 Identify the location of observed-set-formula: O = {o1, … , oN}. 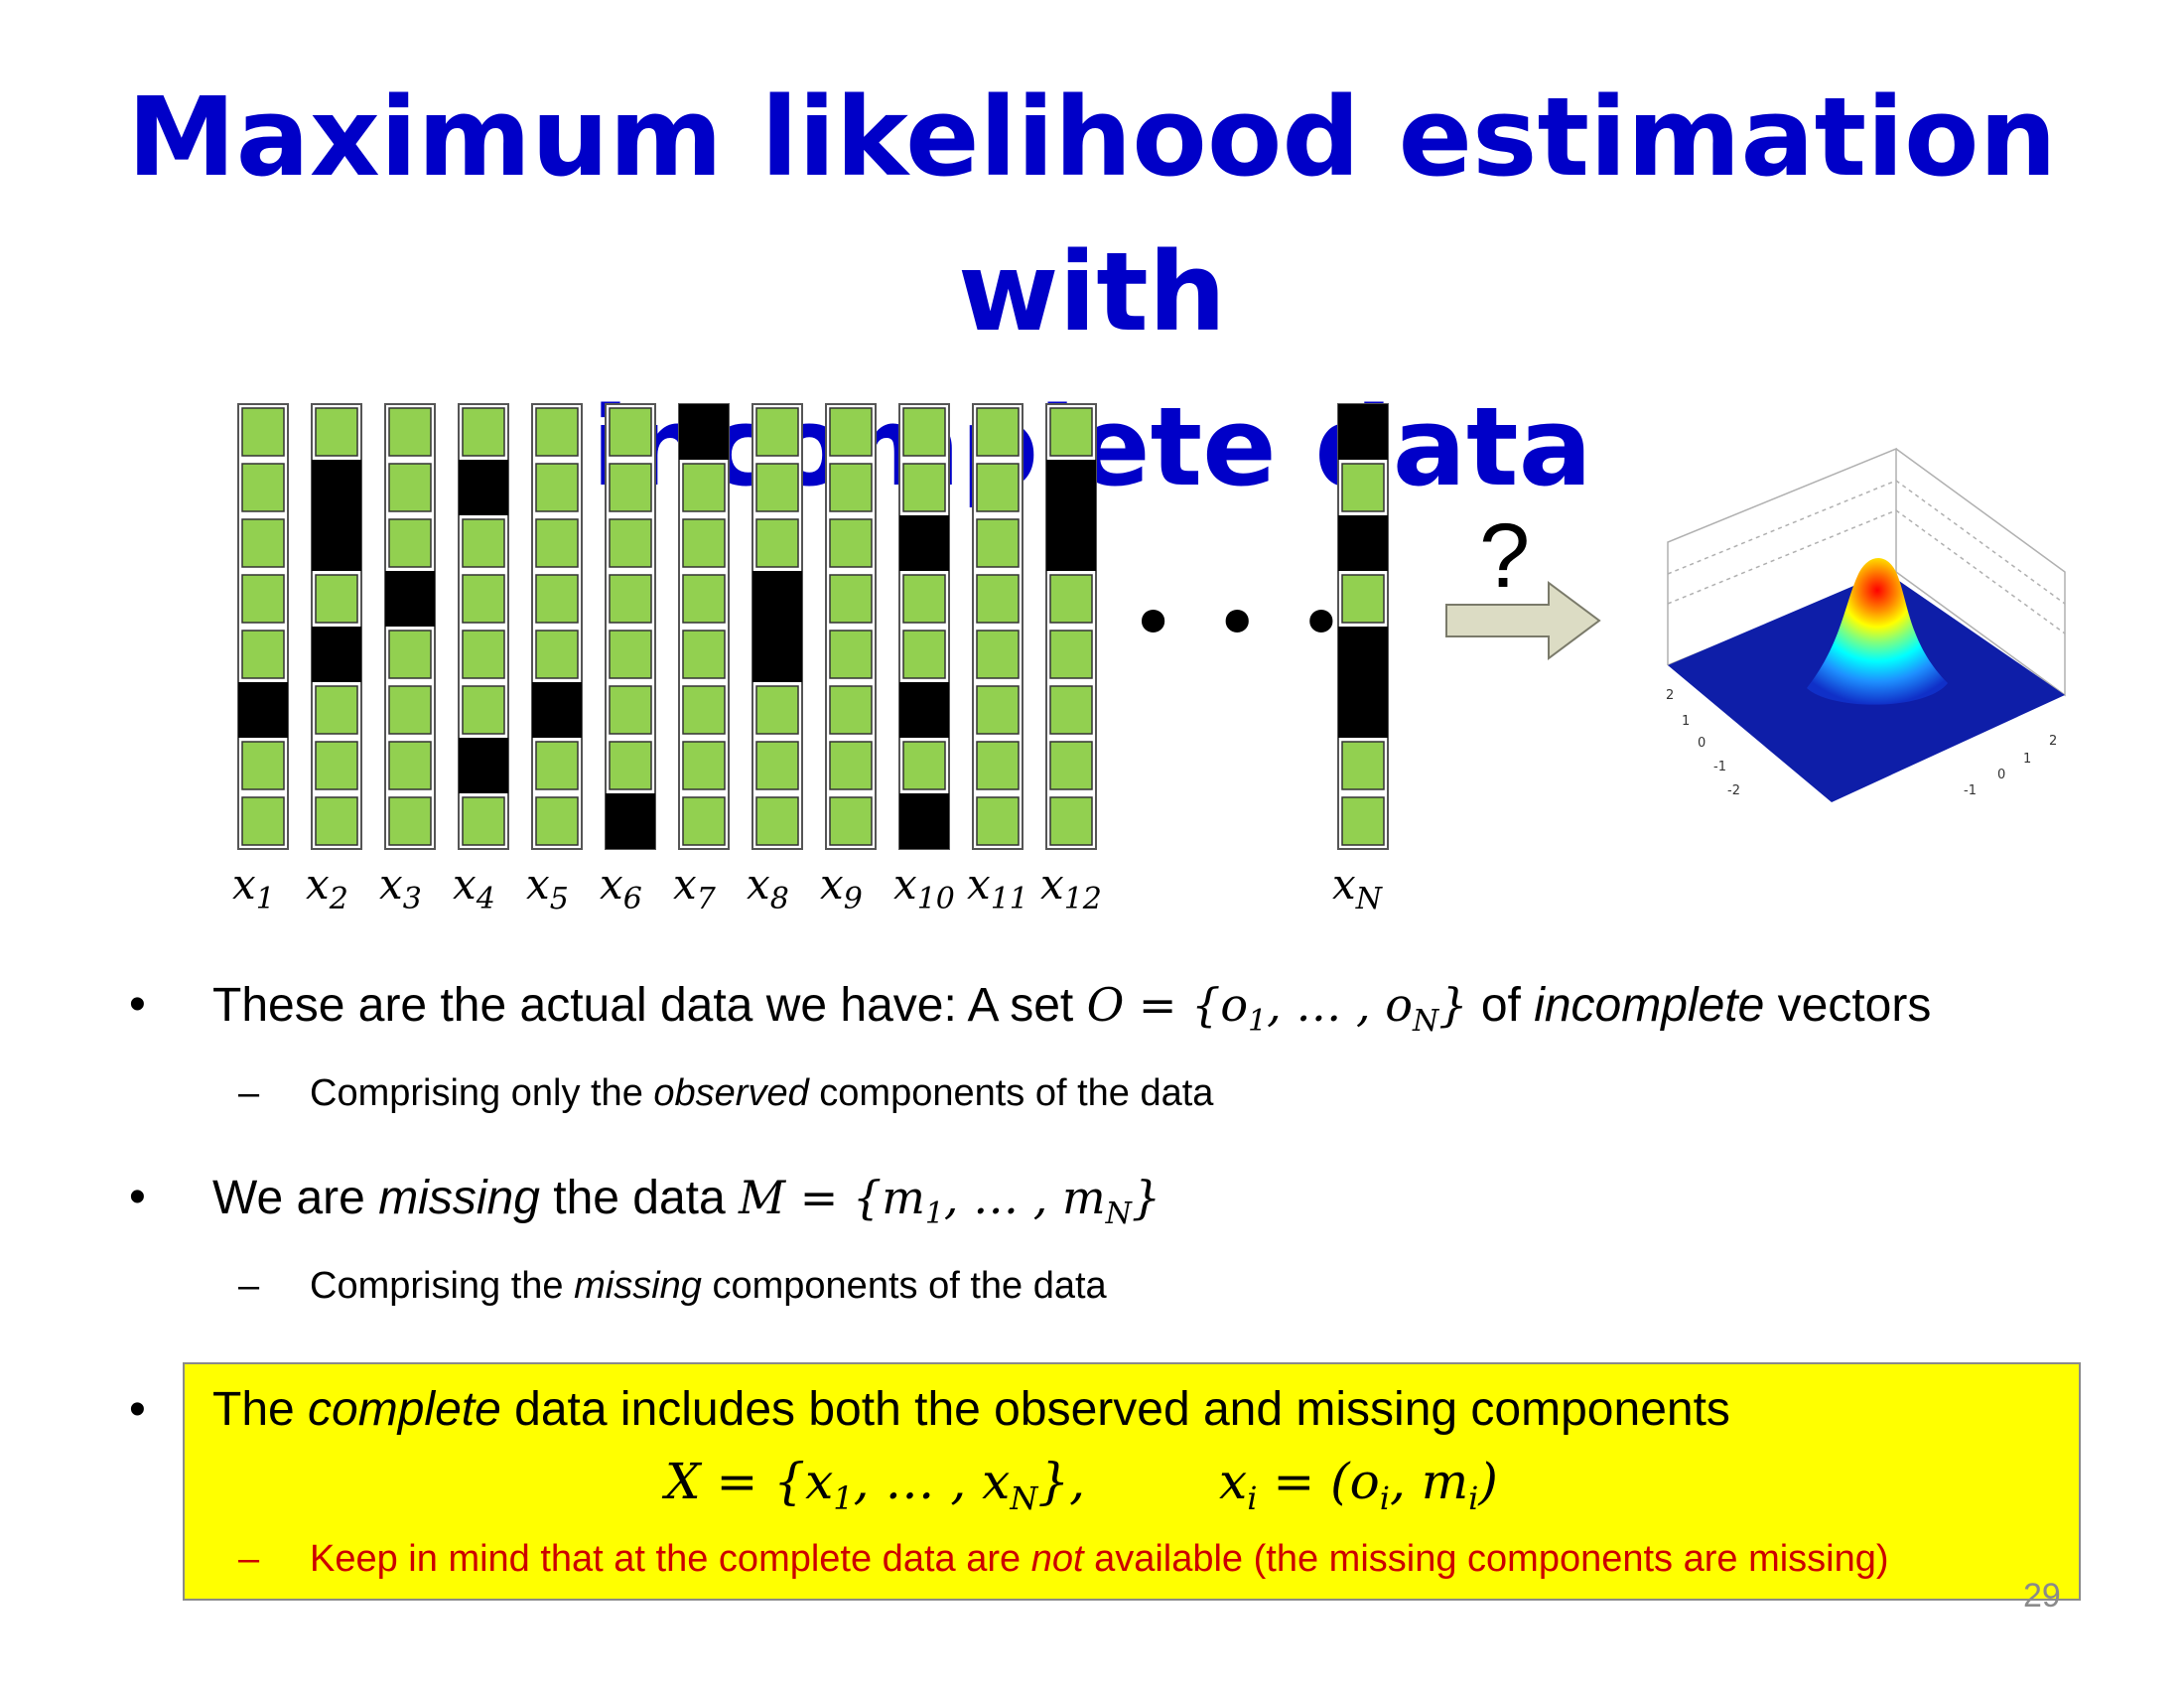
(1277, 1008).